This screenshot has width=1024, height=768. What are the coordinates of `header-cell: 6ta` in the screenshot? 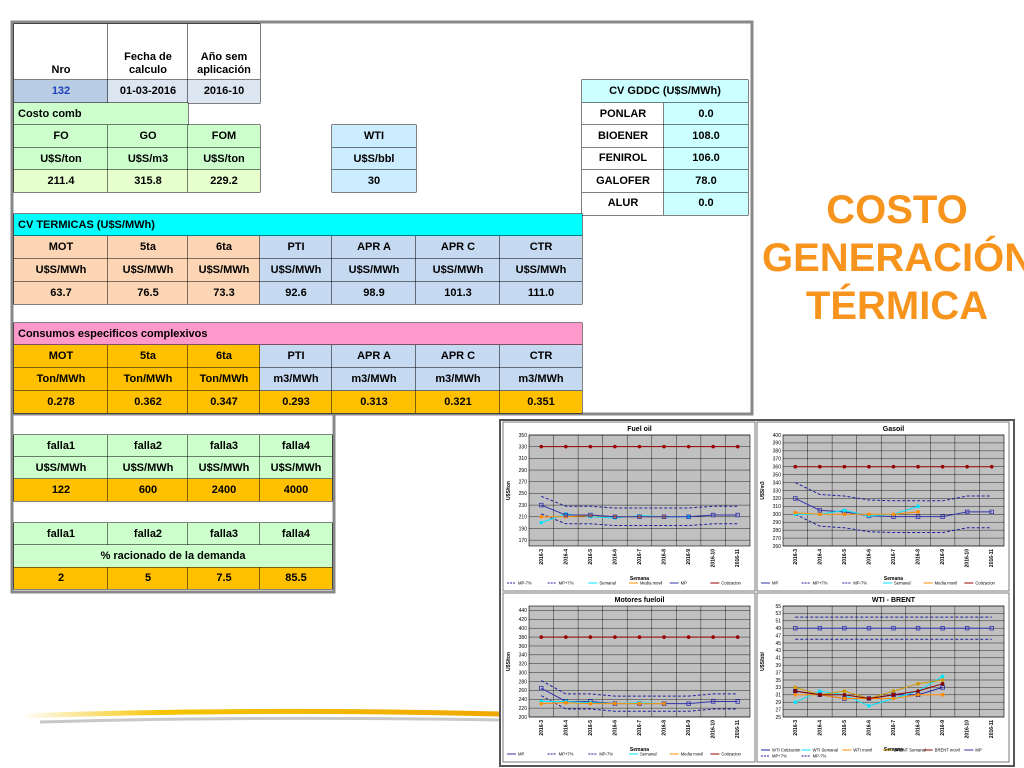 It's located at (224, 356).